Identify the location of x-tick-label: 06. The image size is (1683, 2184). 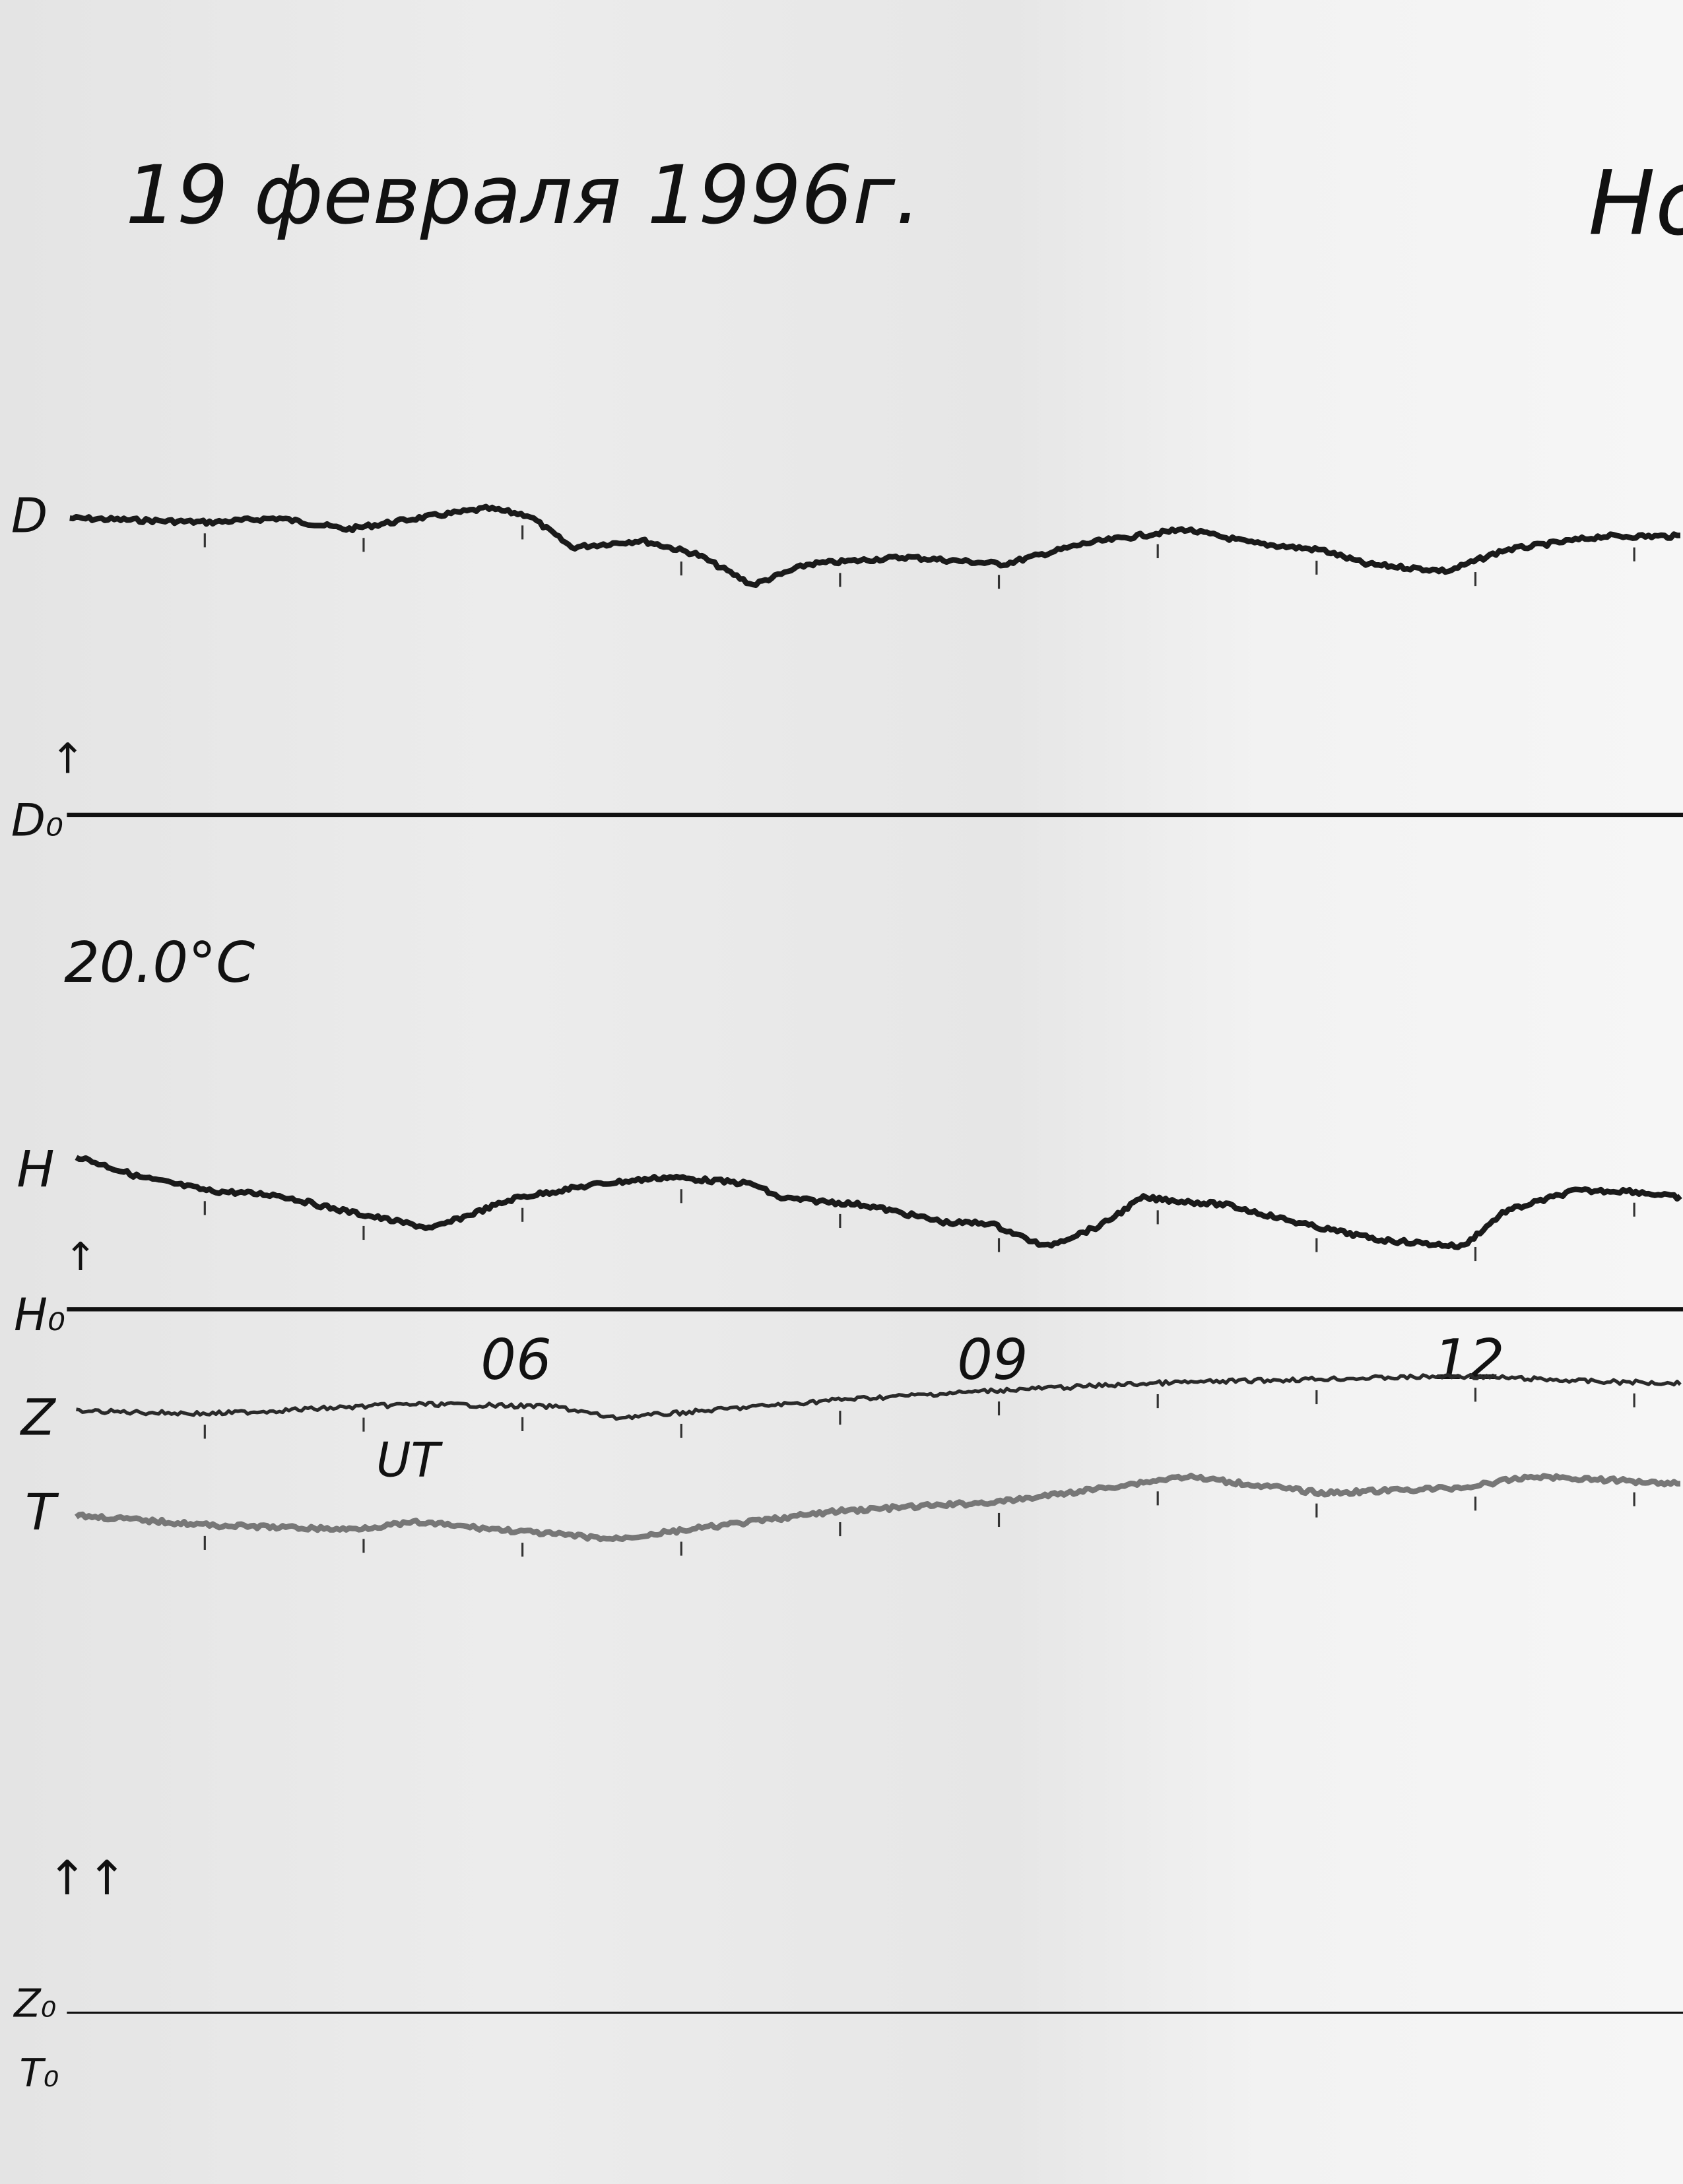
(515, 1360).